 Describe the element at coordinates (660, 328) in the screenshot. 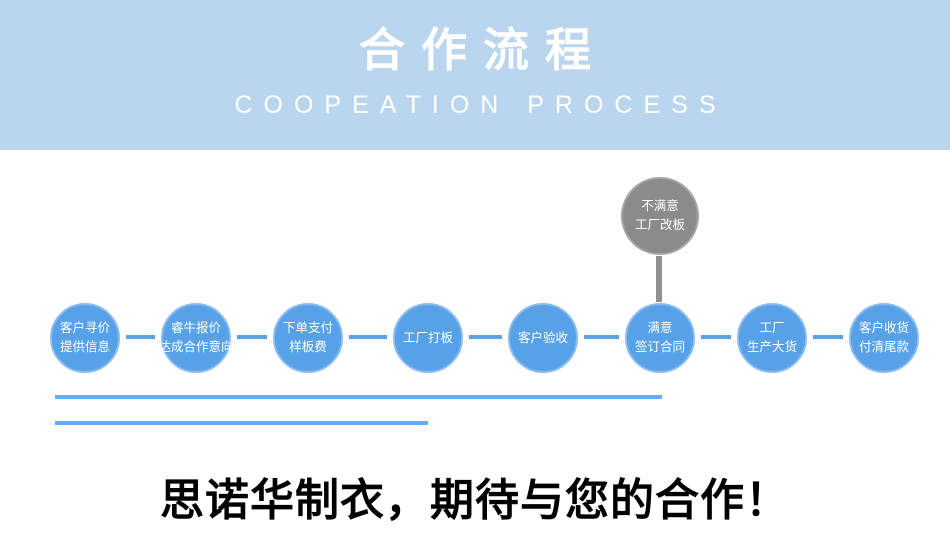

I see `step-label-line1: 满意` at that location.